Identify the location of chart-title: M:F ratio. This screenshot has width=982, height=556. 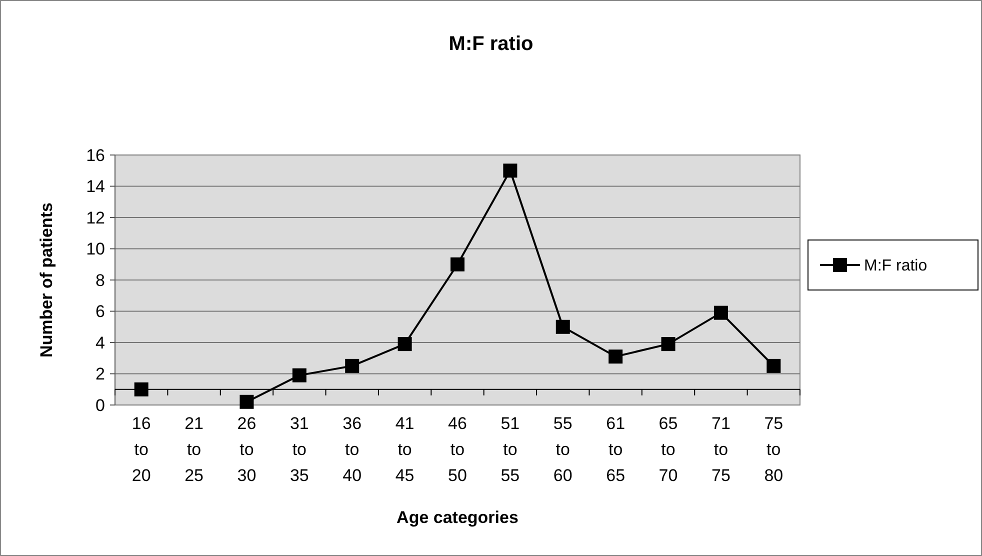
(491, 44).